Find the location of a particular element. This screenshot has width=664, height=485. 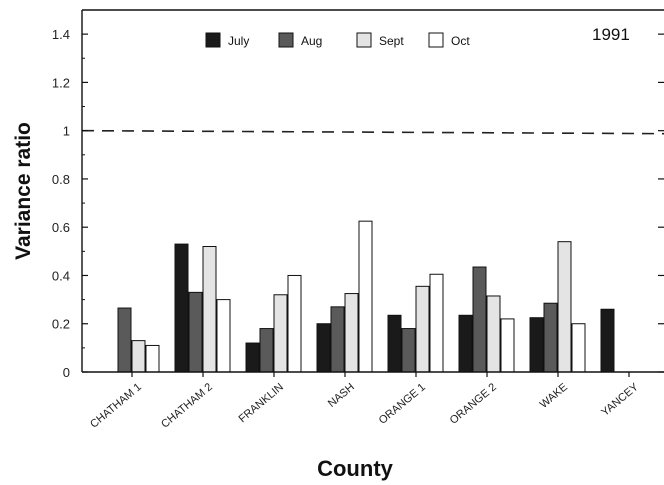

bar-july-yancey is located at coordinates (607, 340).